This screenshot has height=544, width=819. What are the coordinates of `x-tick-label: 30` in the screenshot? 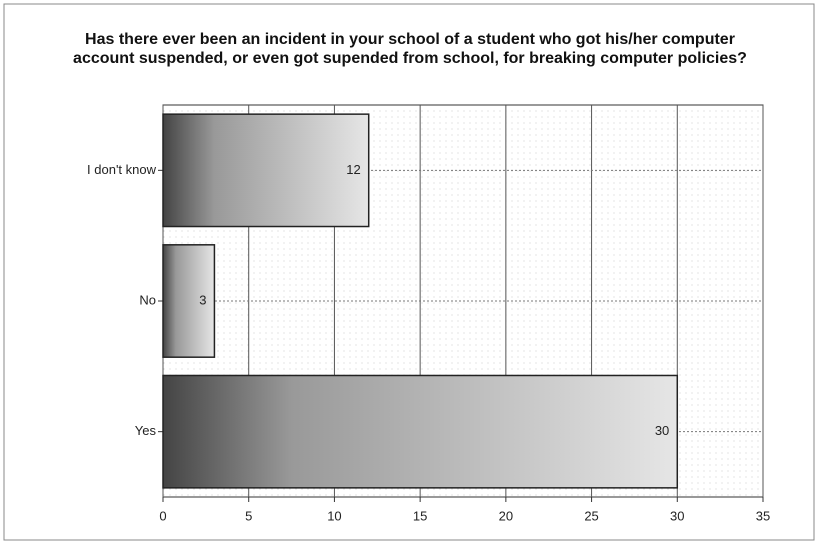 It's located at (677, 515).